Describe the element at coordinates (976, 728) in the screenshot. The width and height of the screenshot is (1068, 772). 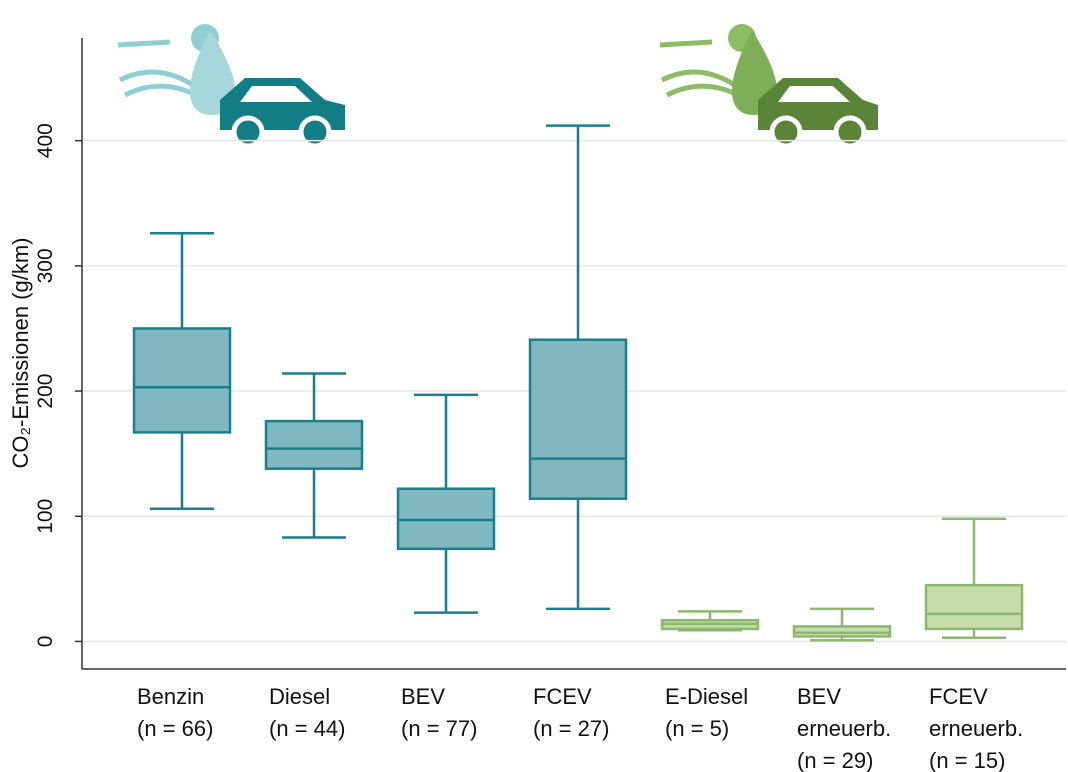
I see `x-tick-label: FCEV erneuerb. (n = 15)` at that location.